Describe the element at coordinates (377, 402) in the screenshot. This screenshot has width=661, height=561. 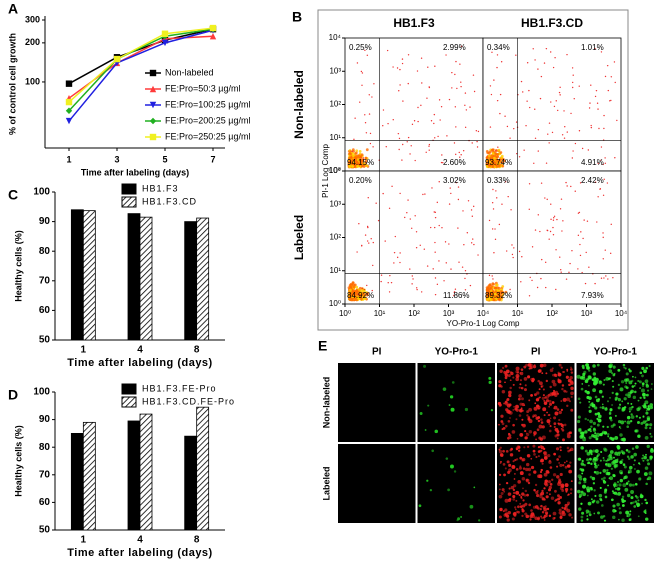
I see `micrograph` at that location.